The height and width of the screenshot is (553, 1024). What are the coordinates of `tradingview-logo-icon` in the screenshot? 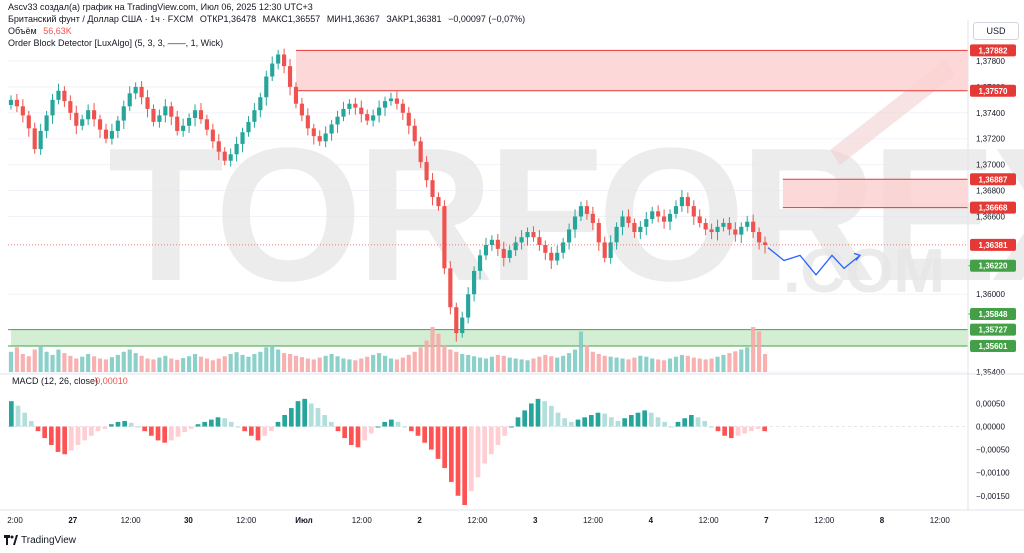 It's located at (11, 540).